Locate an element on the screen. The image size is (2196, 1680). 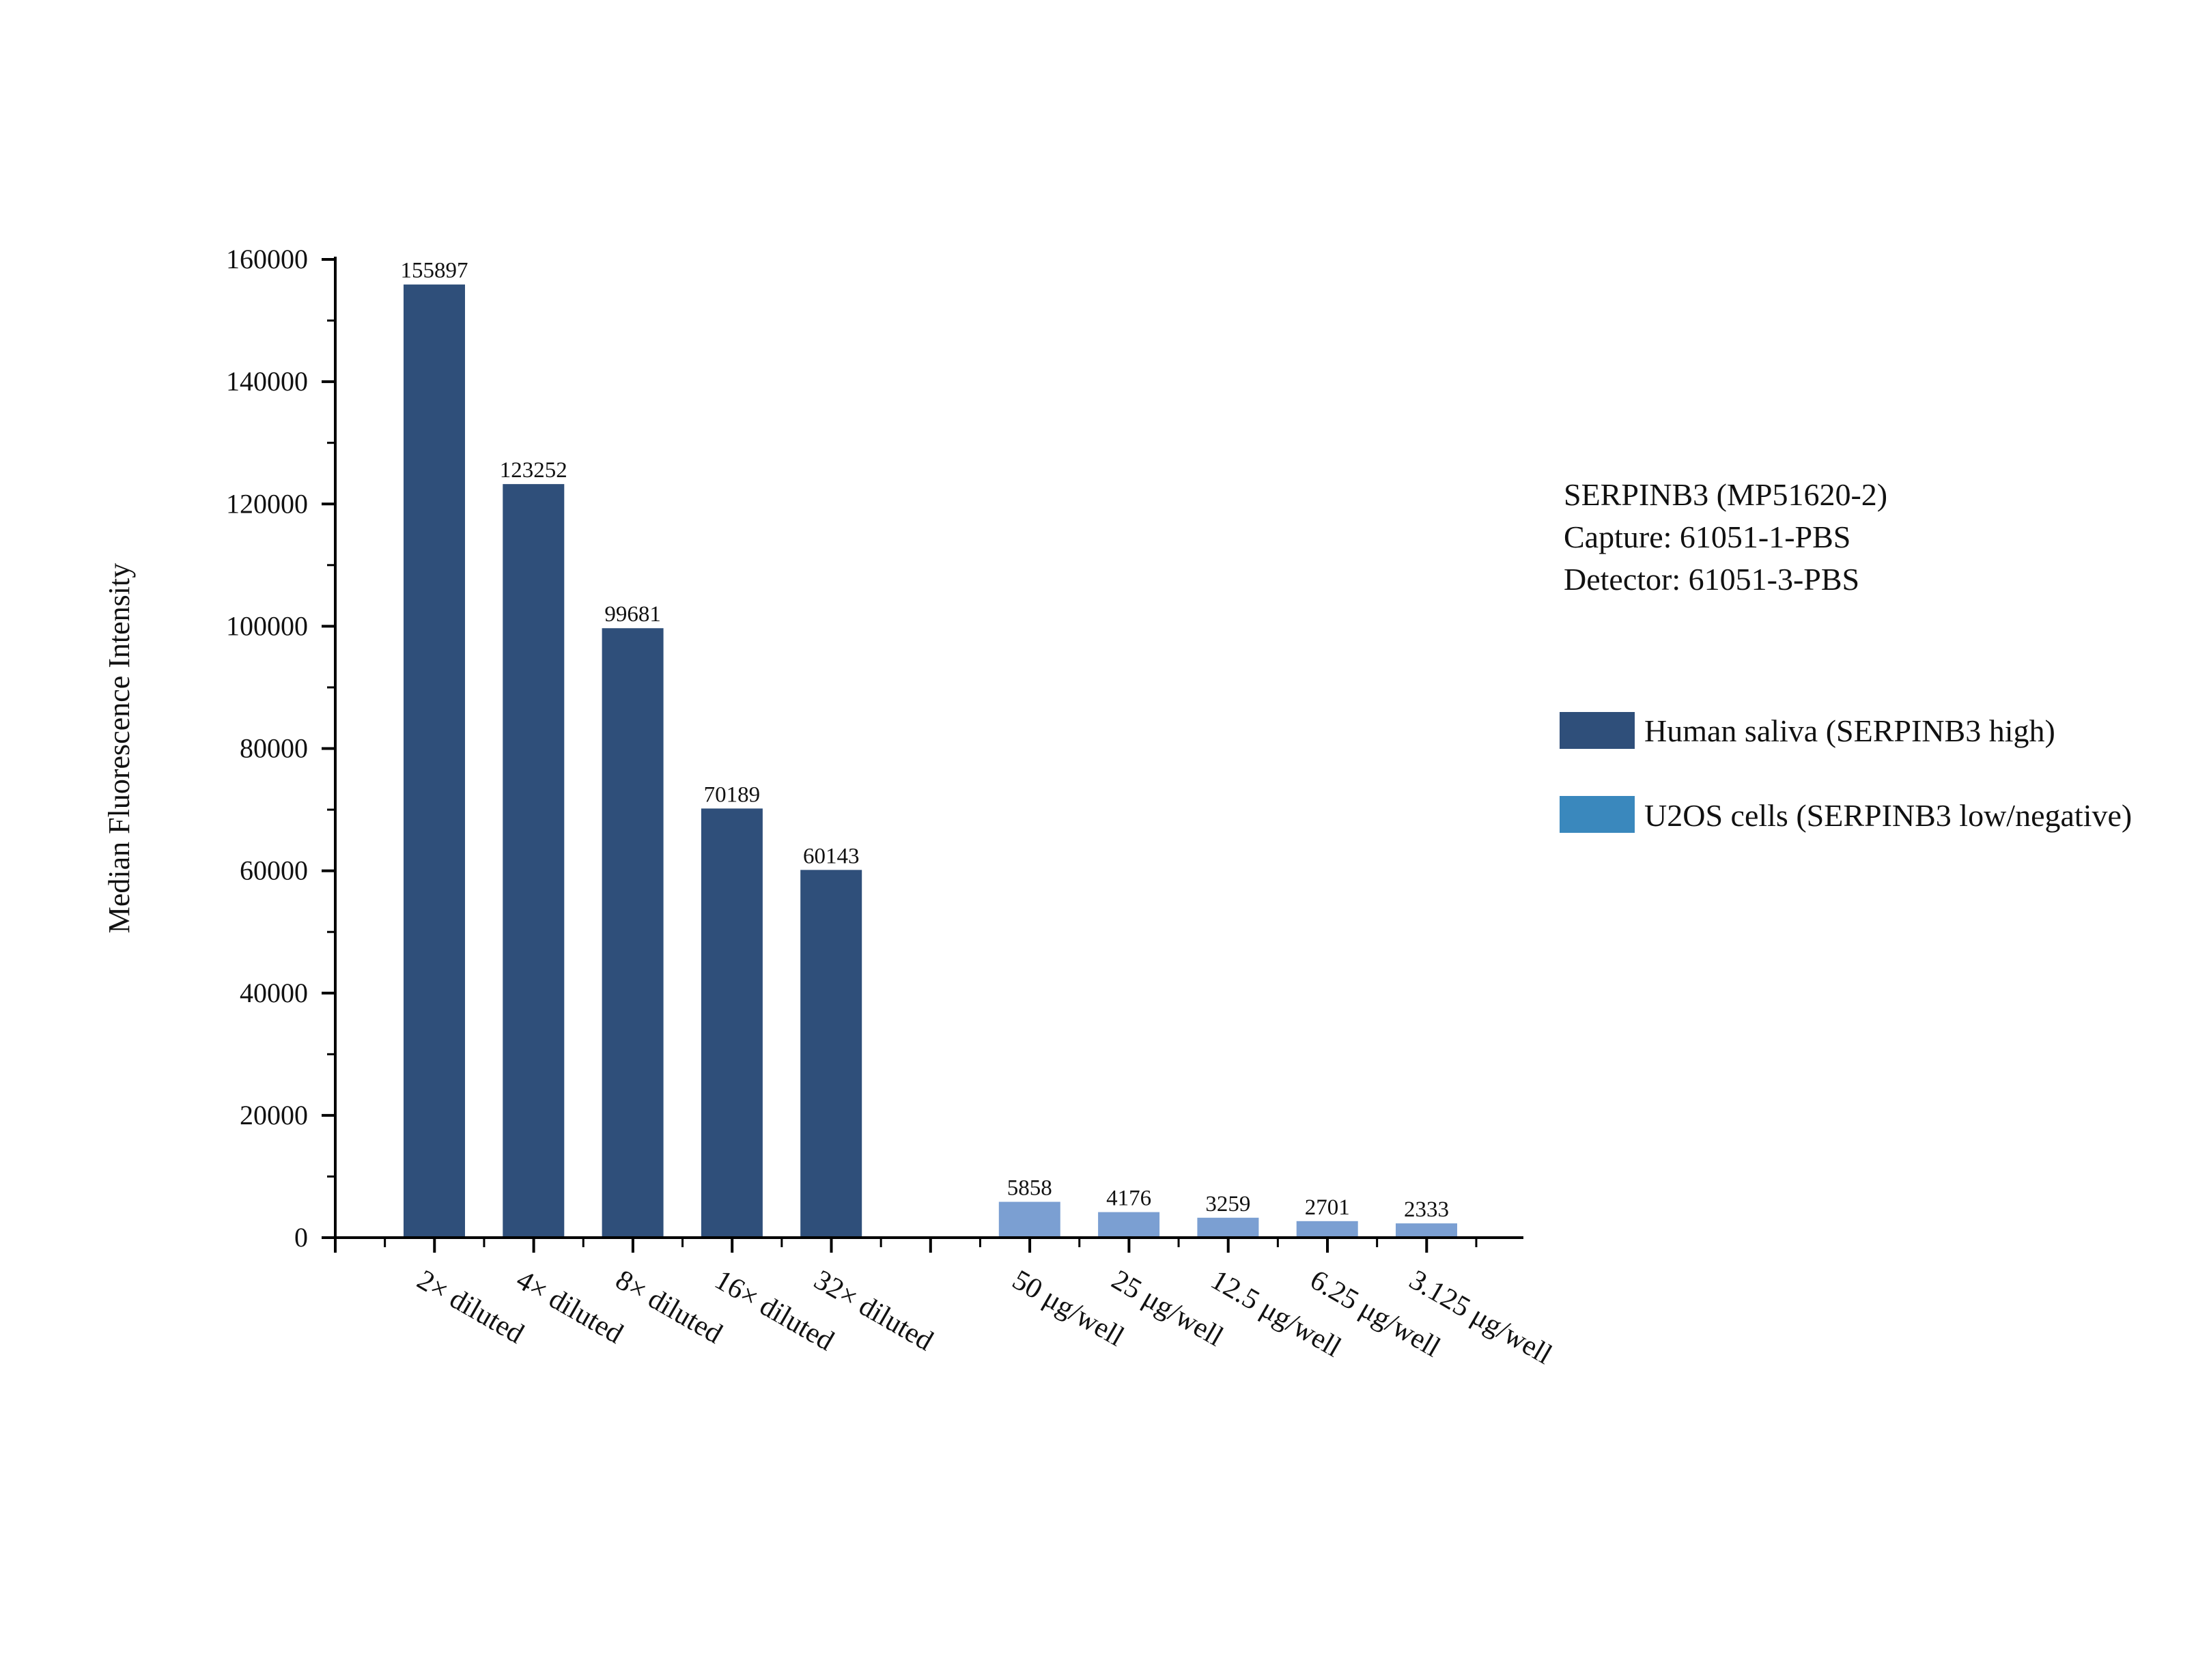
bar-value-label: 60143 is located at coordinates (831, 856).